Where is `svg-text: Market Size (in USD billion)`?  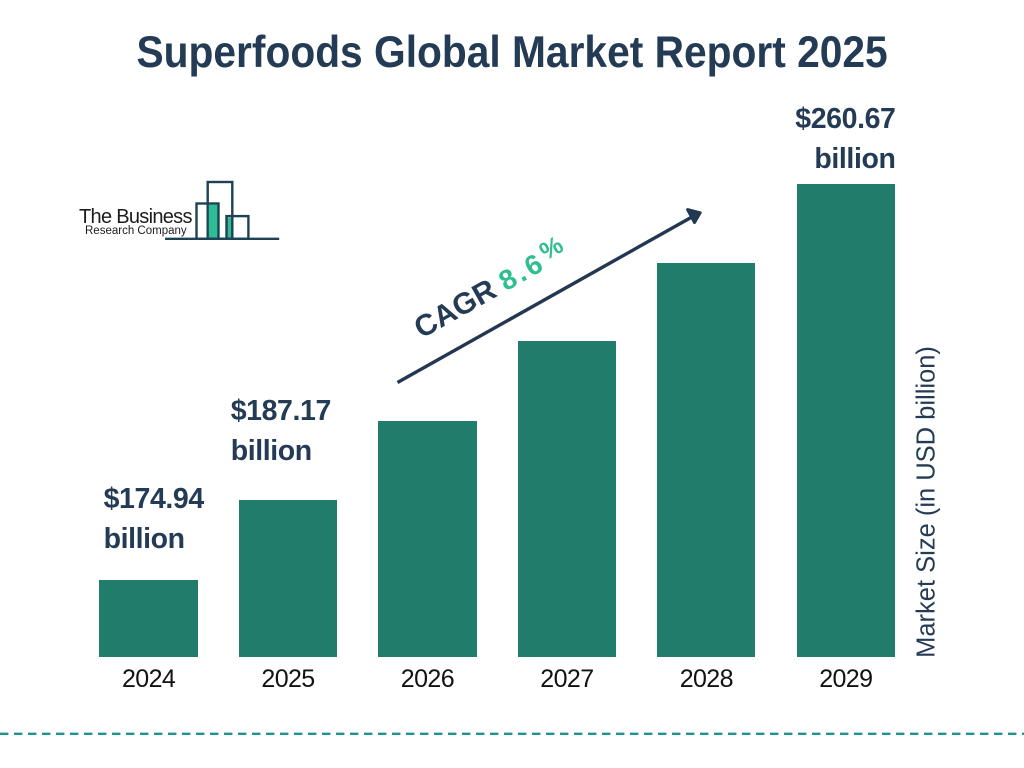
svg-text: Market Size (in USD billion) is located at coordinates (927, 502).